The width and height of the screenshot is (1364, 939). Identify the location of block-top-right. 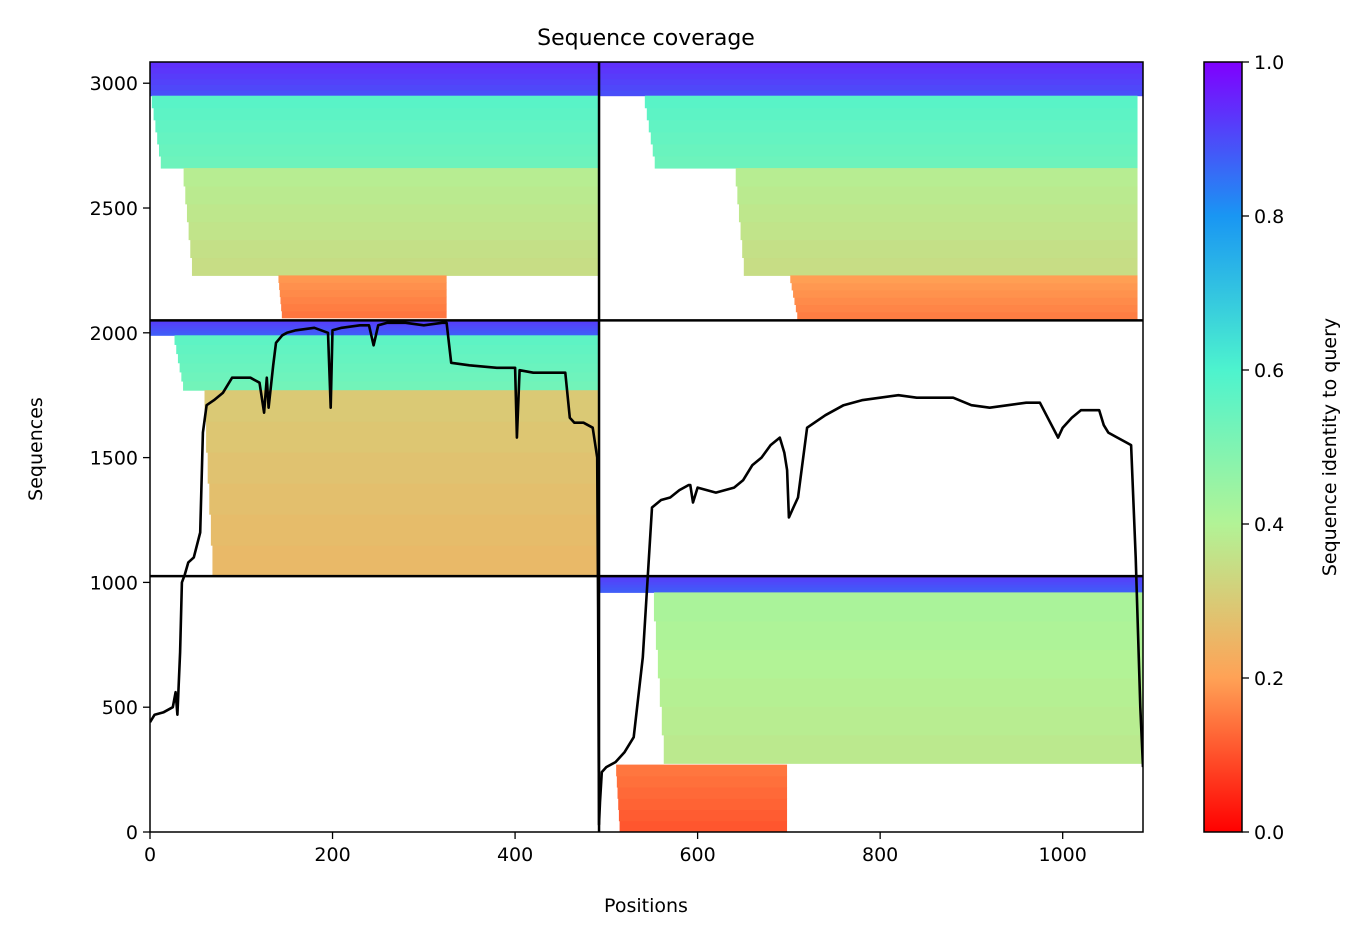
(871, 191).